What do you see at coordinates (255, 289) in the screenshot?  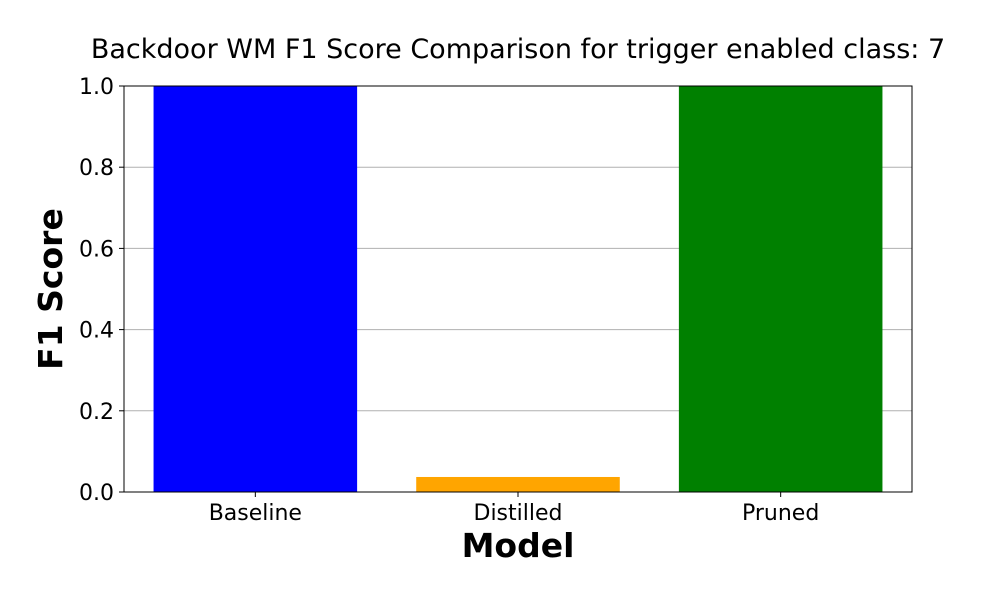 I see `bar-baseline` at bounding box center [255, 289].